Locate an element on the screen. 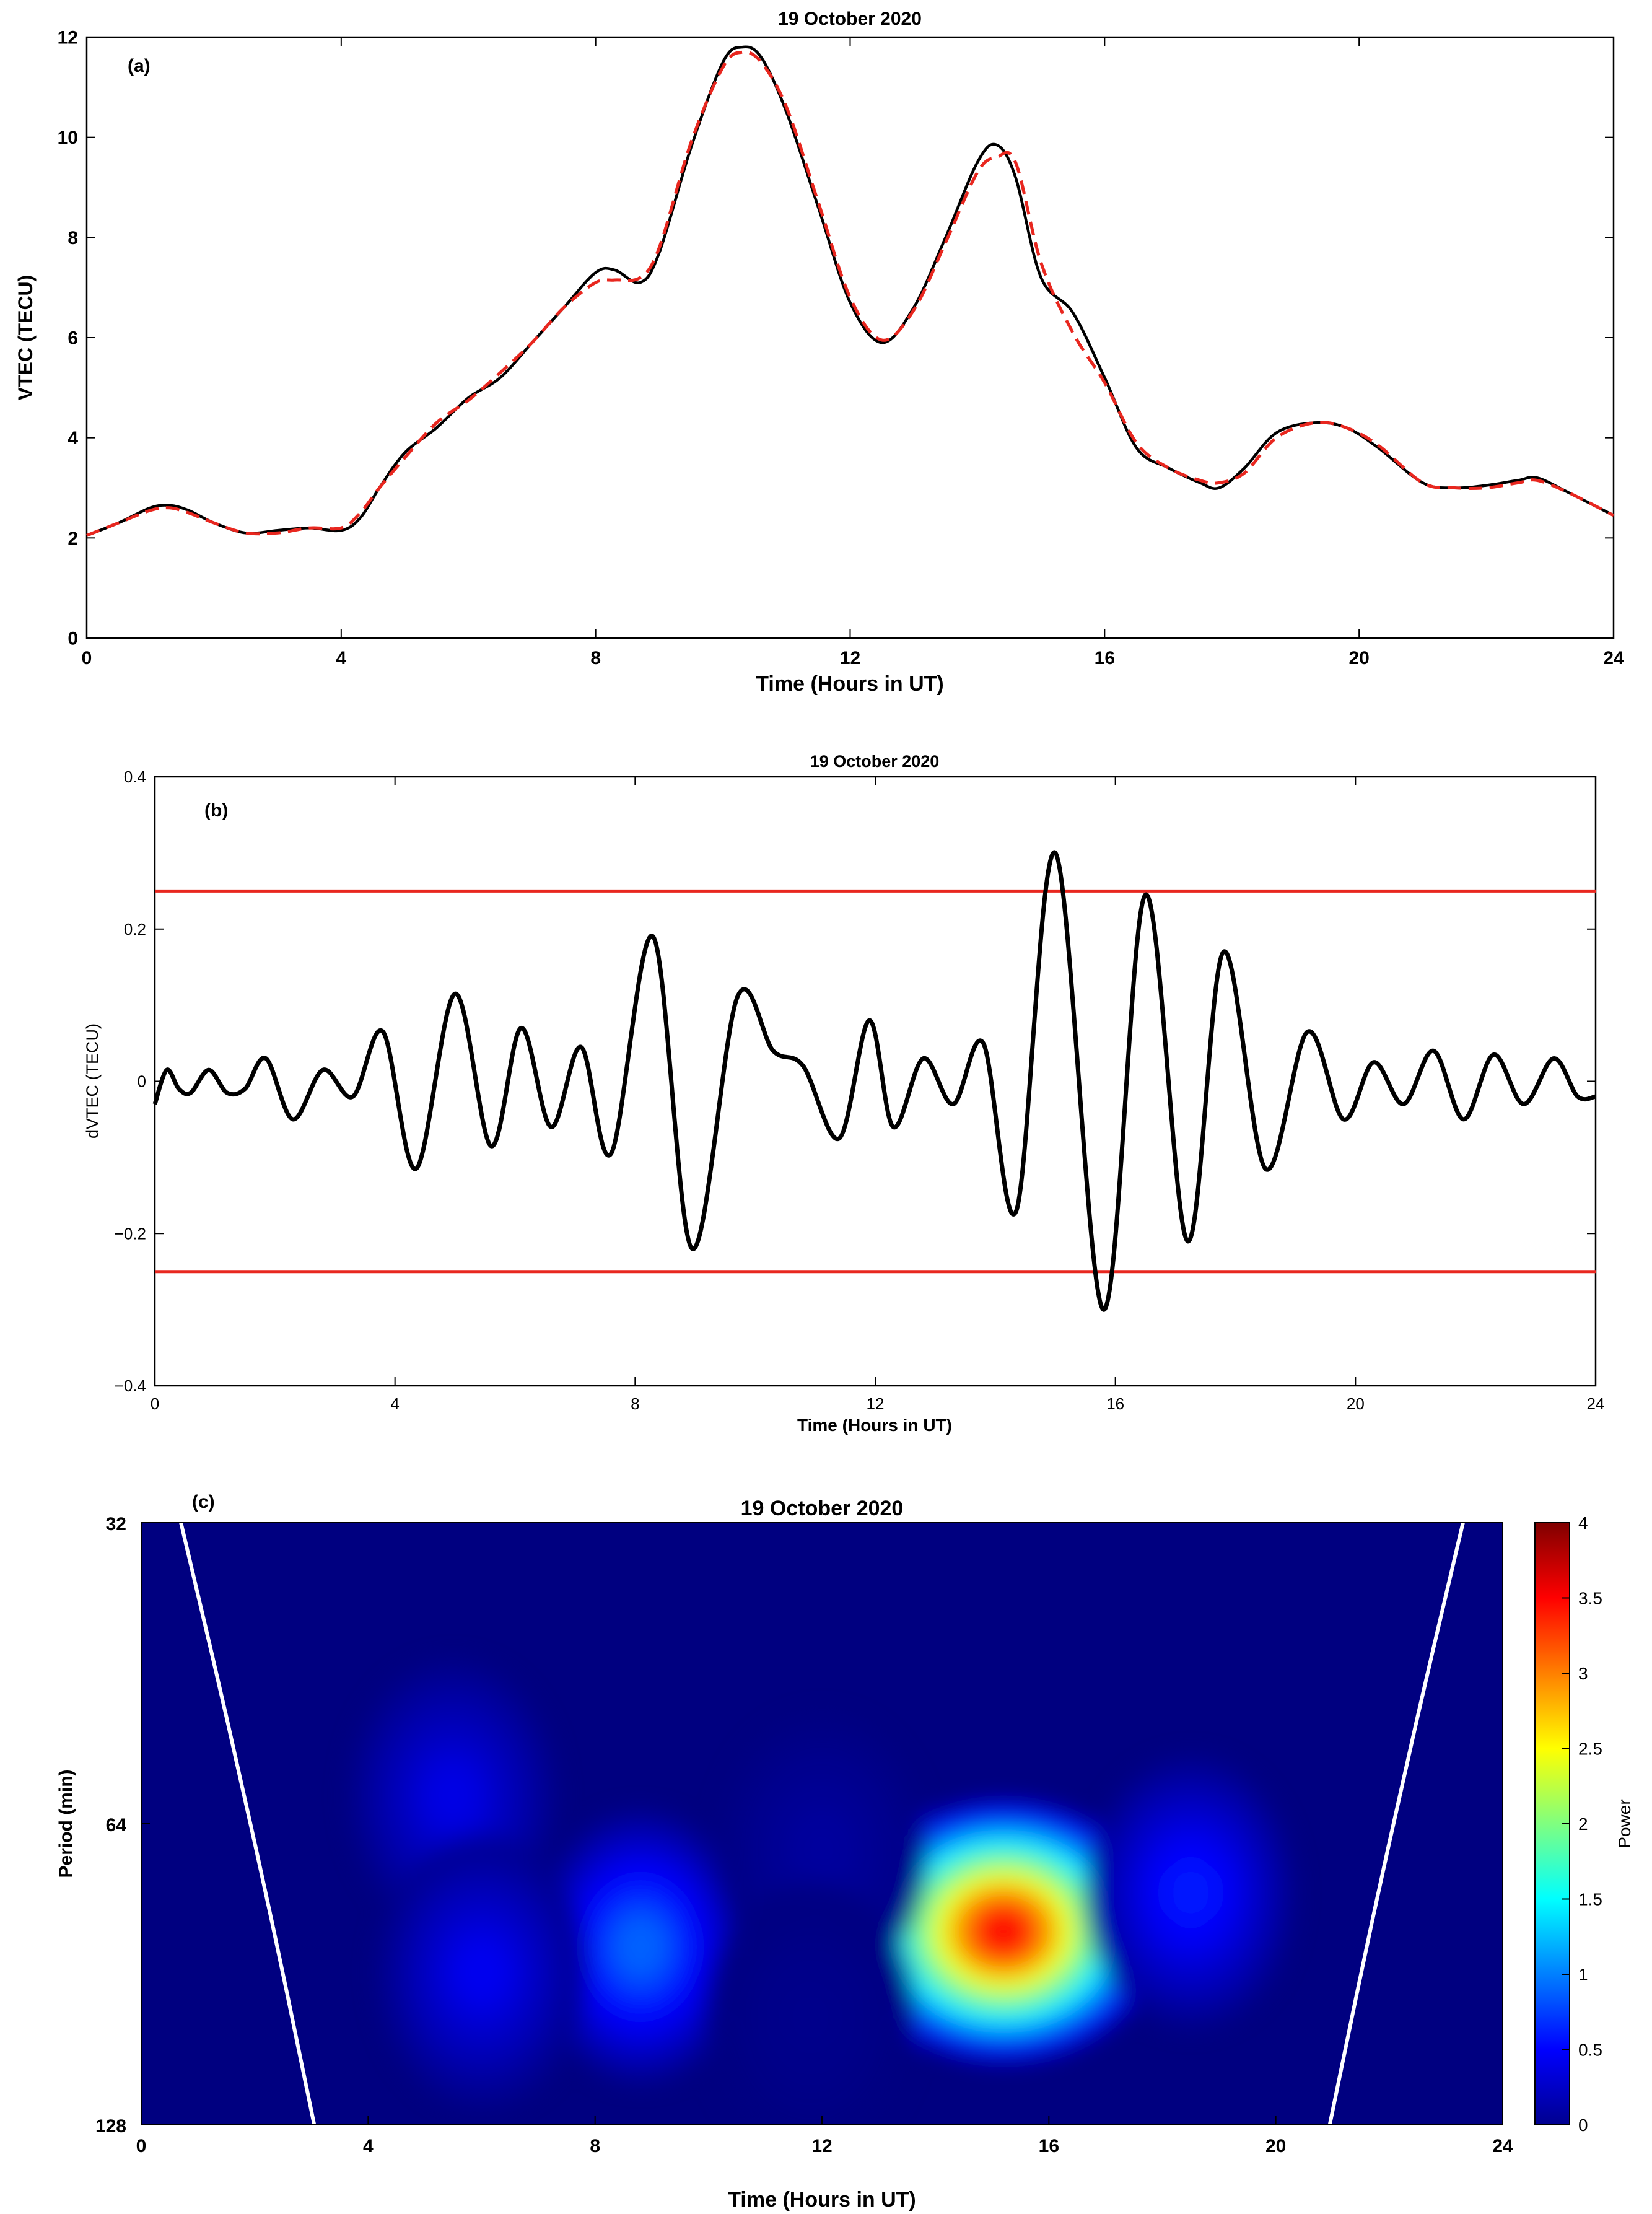 Image resolution: width=1652 pixels, height=2214 pixels. panel-b-xtick-label: 16 is located at coordinates (1115, 1404).